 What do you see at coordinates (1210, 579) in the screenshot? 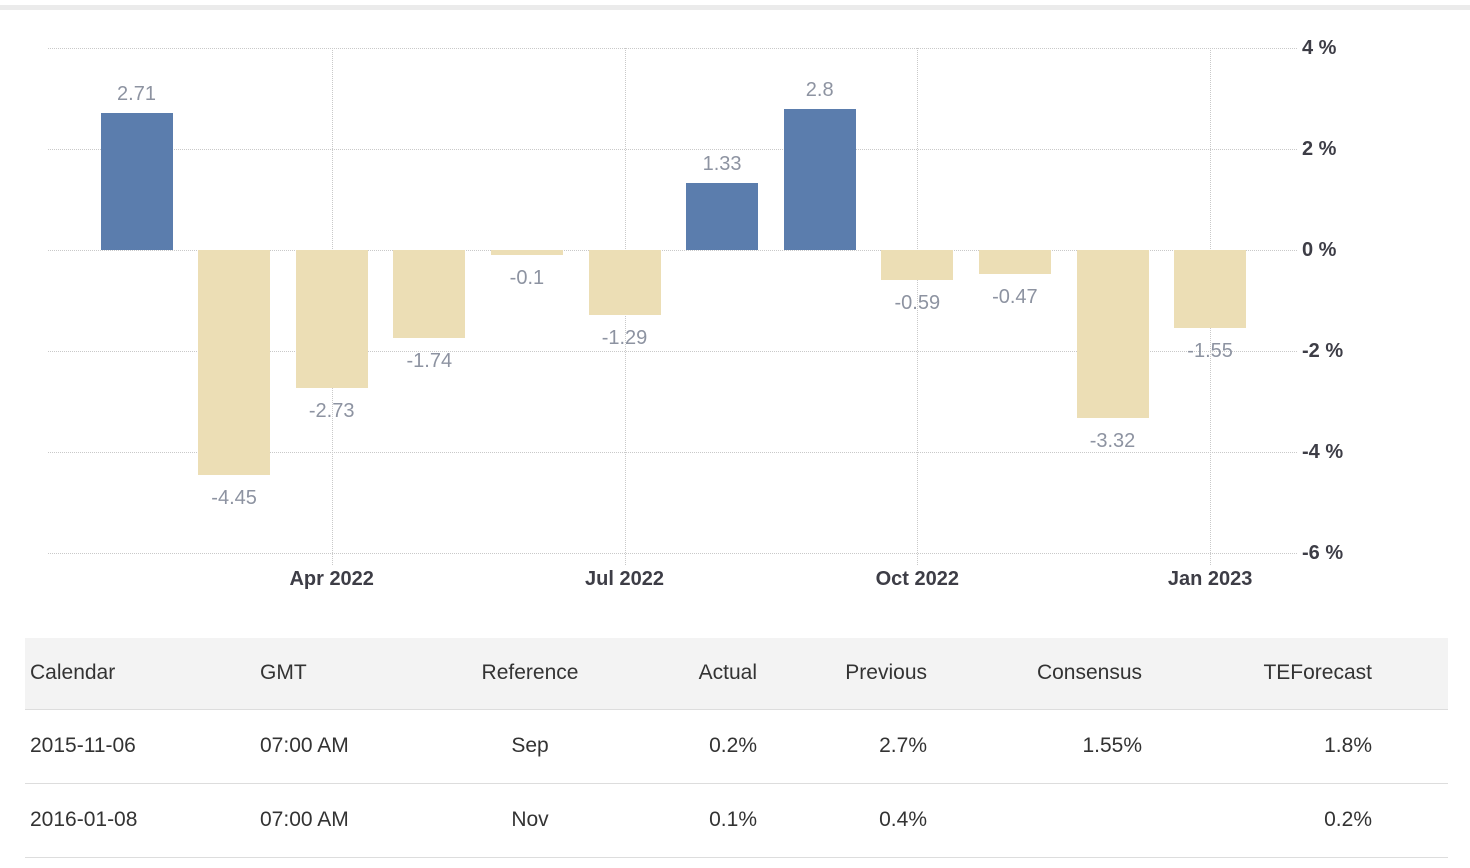
I see `x-axis-tick-label: Jan 2023` at bounding box center [1210, 579].